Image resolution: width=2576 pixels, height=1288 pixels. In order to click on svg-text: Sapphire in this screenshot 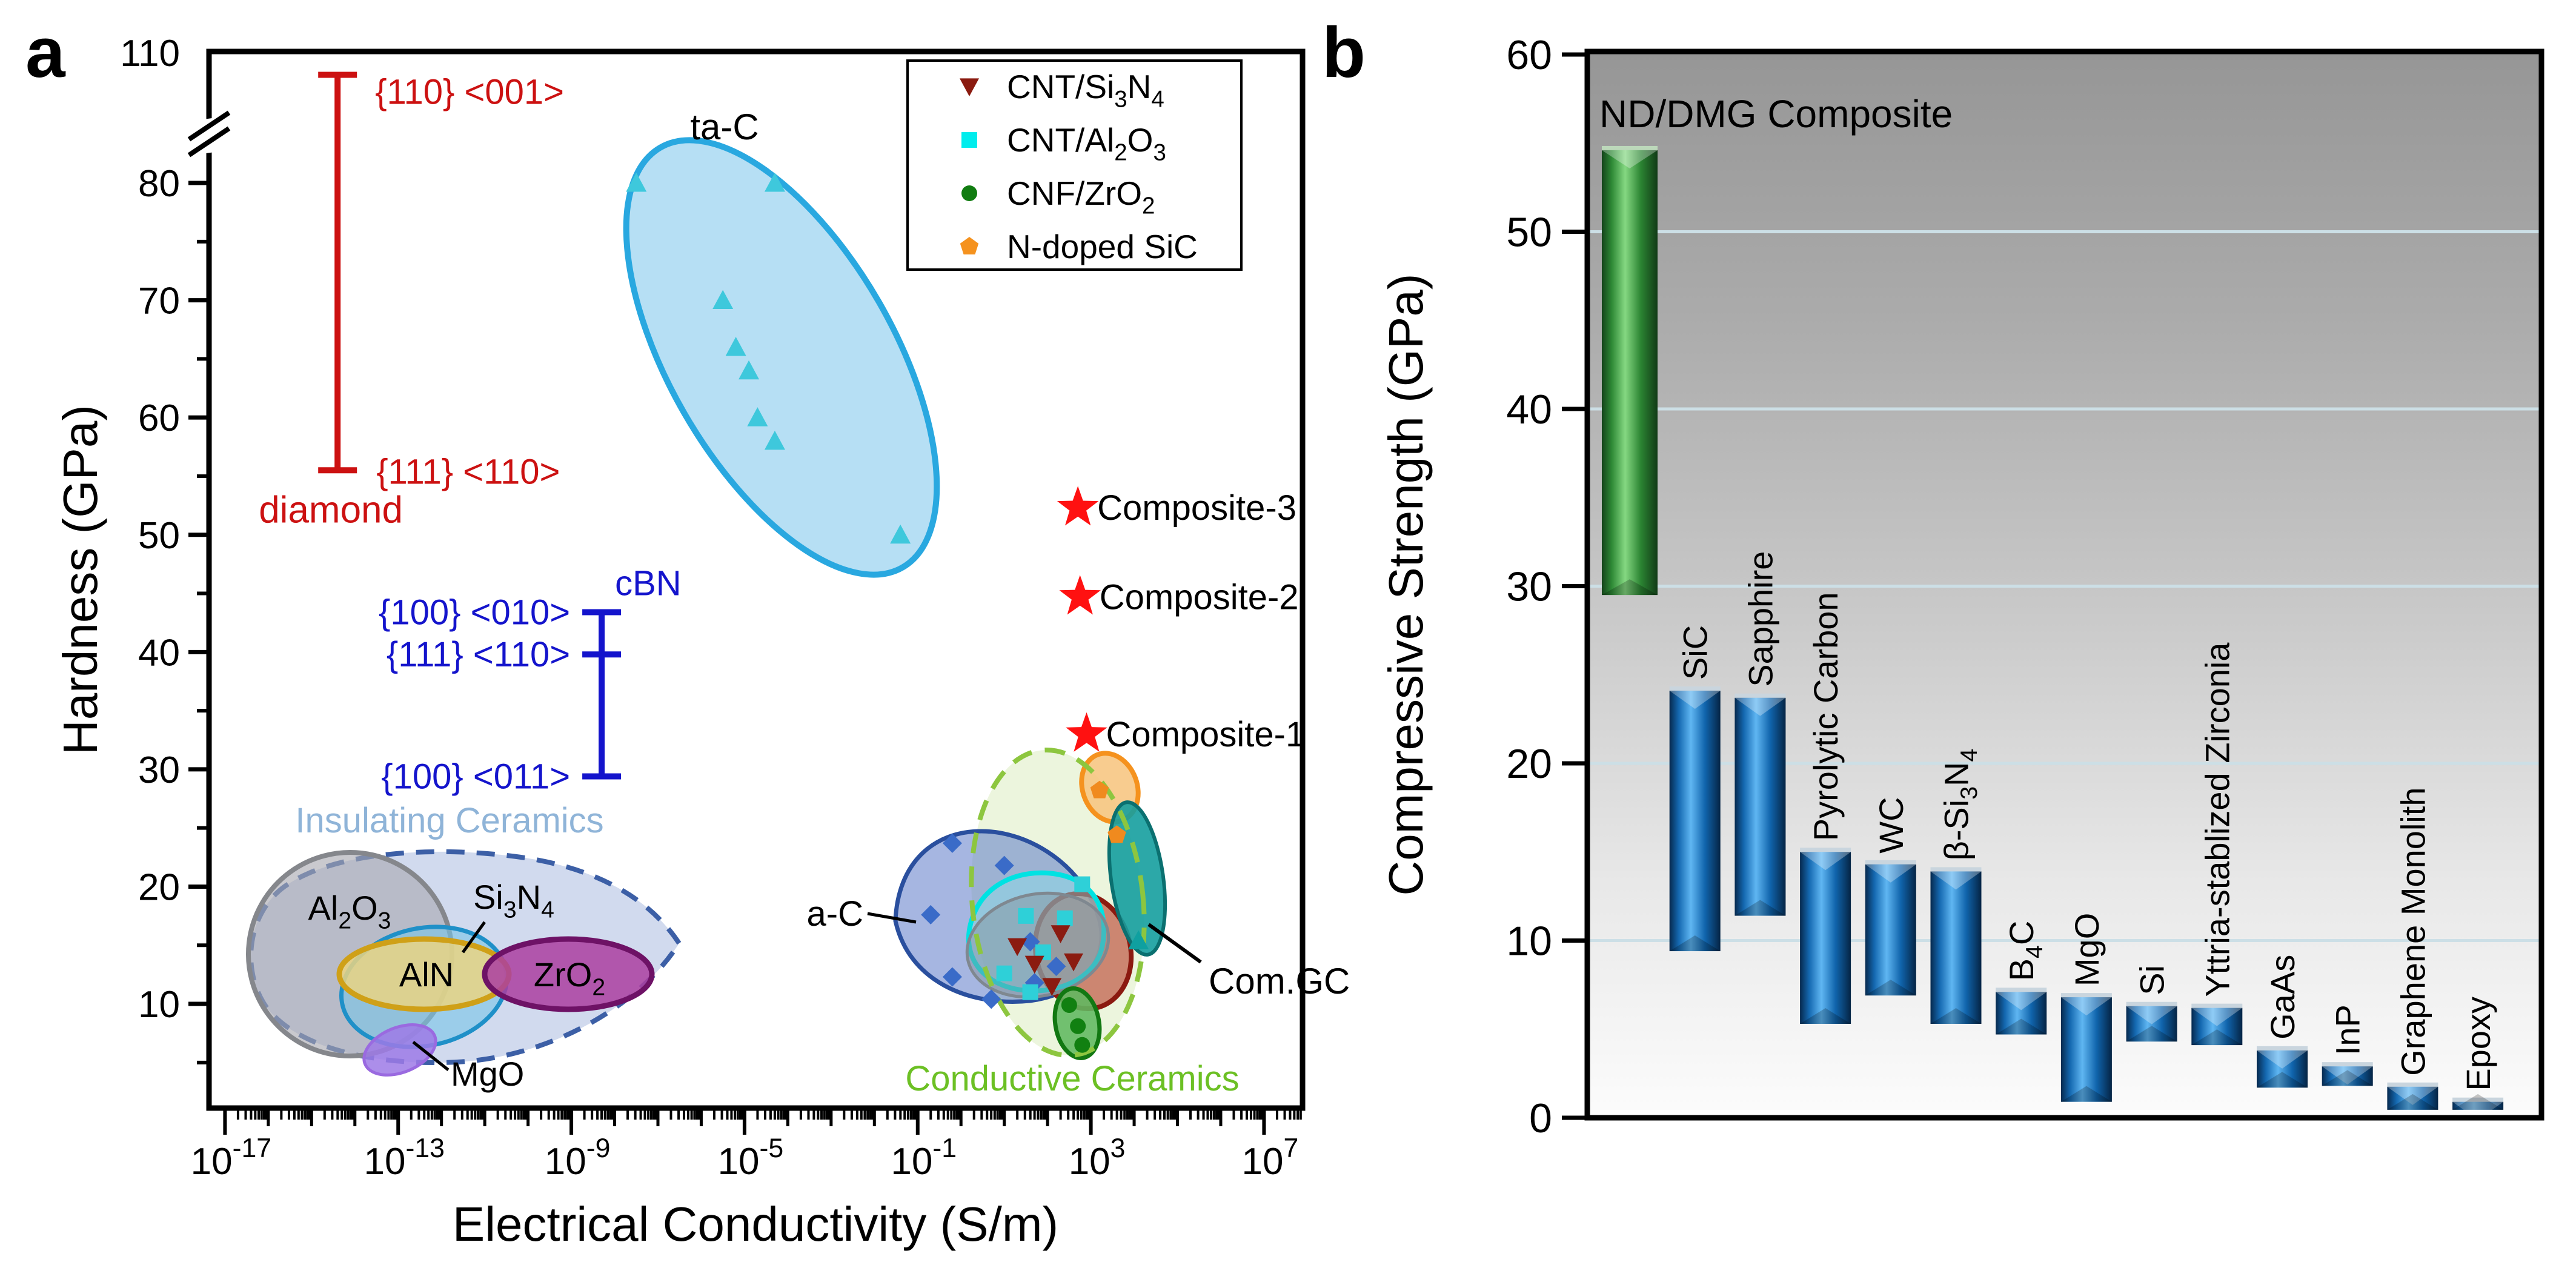, I will do `click(1760, 619)`.